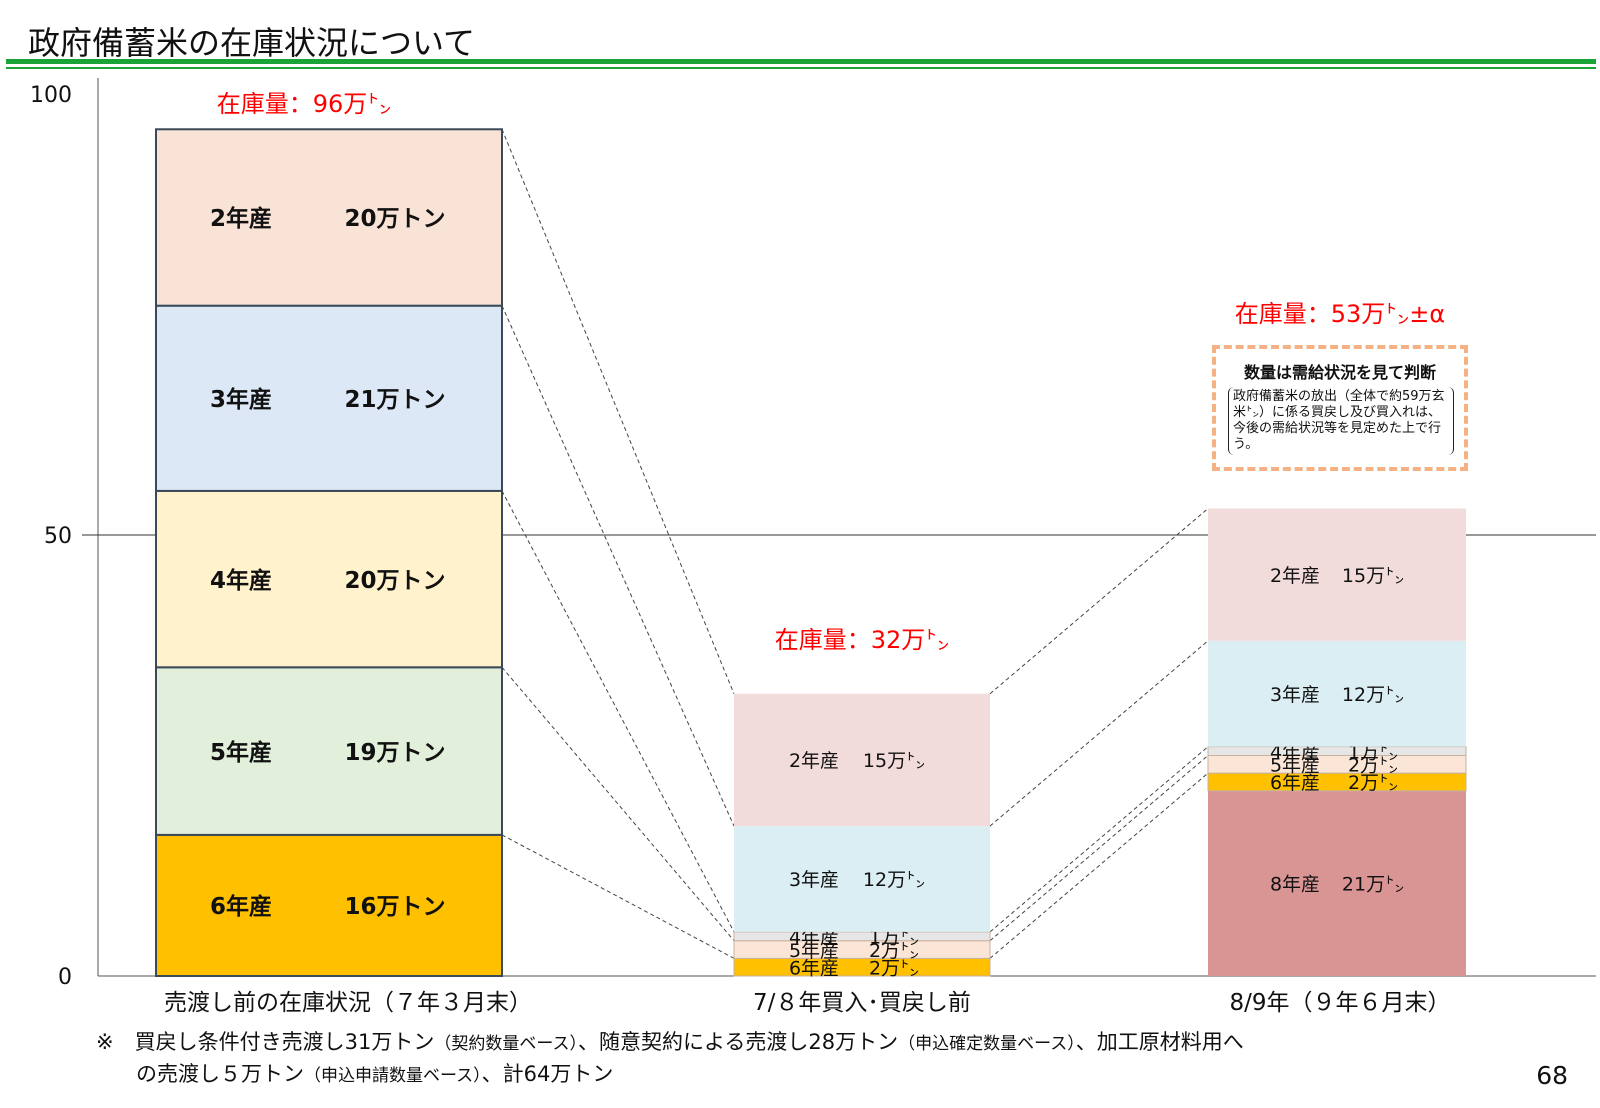 The width and height of the screenshot is (1600, 1108). I want to click on page-number: 68, so click(1552, 1075).